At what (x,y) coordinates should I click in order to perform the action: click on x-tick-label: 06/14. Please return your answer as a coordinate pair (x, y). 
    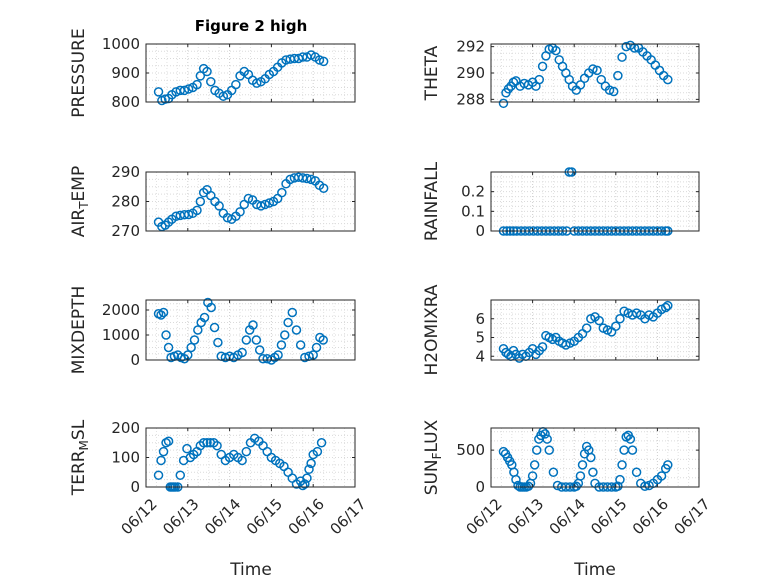
    Looking at the image, I should click on (222, 516).